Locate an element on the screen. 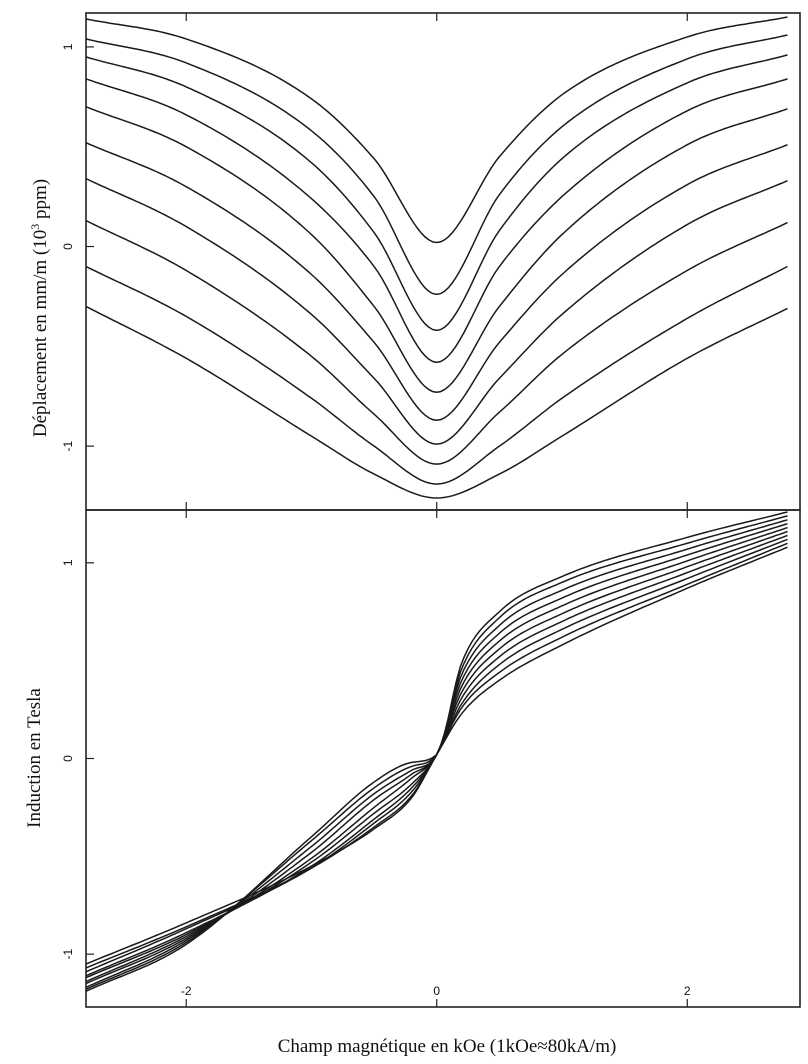 The image size is (808, 1064). x-axis-title: Champ magnétique en kOe (1kOe≈80kA/m) is located at coordinates (447, 1046).